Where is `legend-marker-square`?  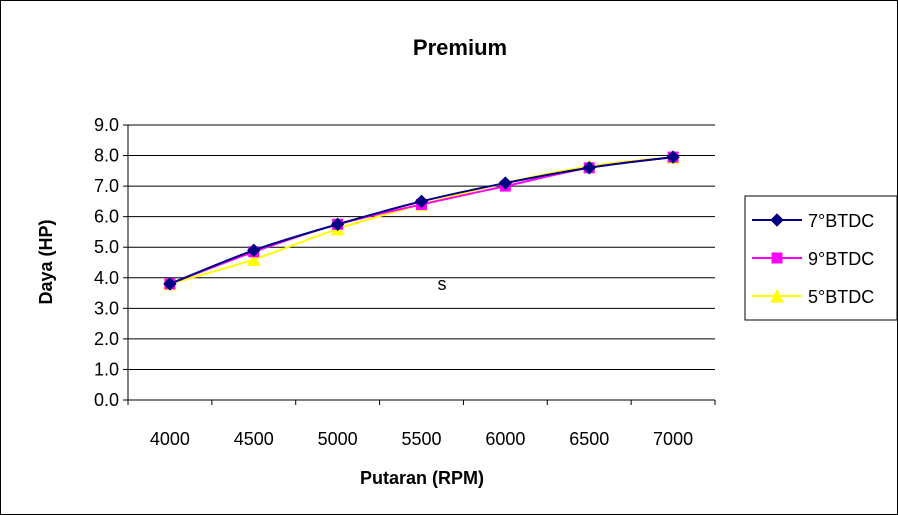 legend-marker-square is located at coordinates (777, 258).